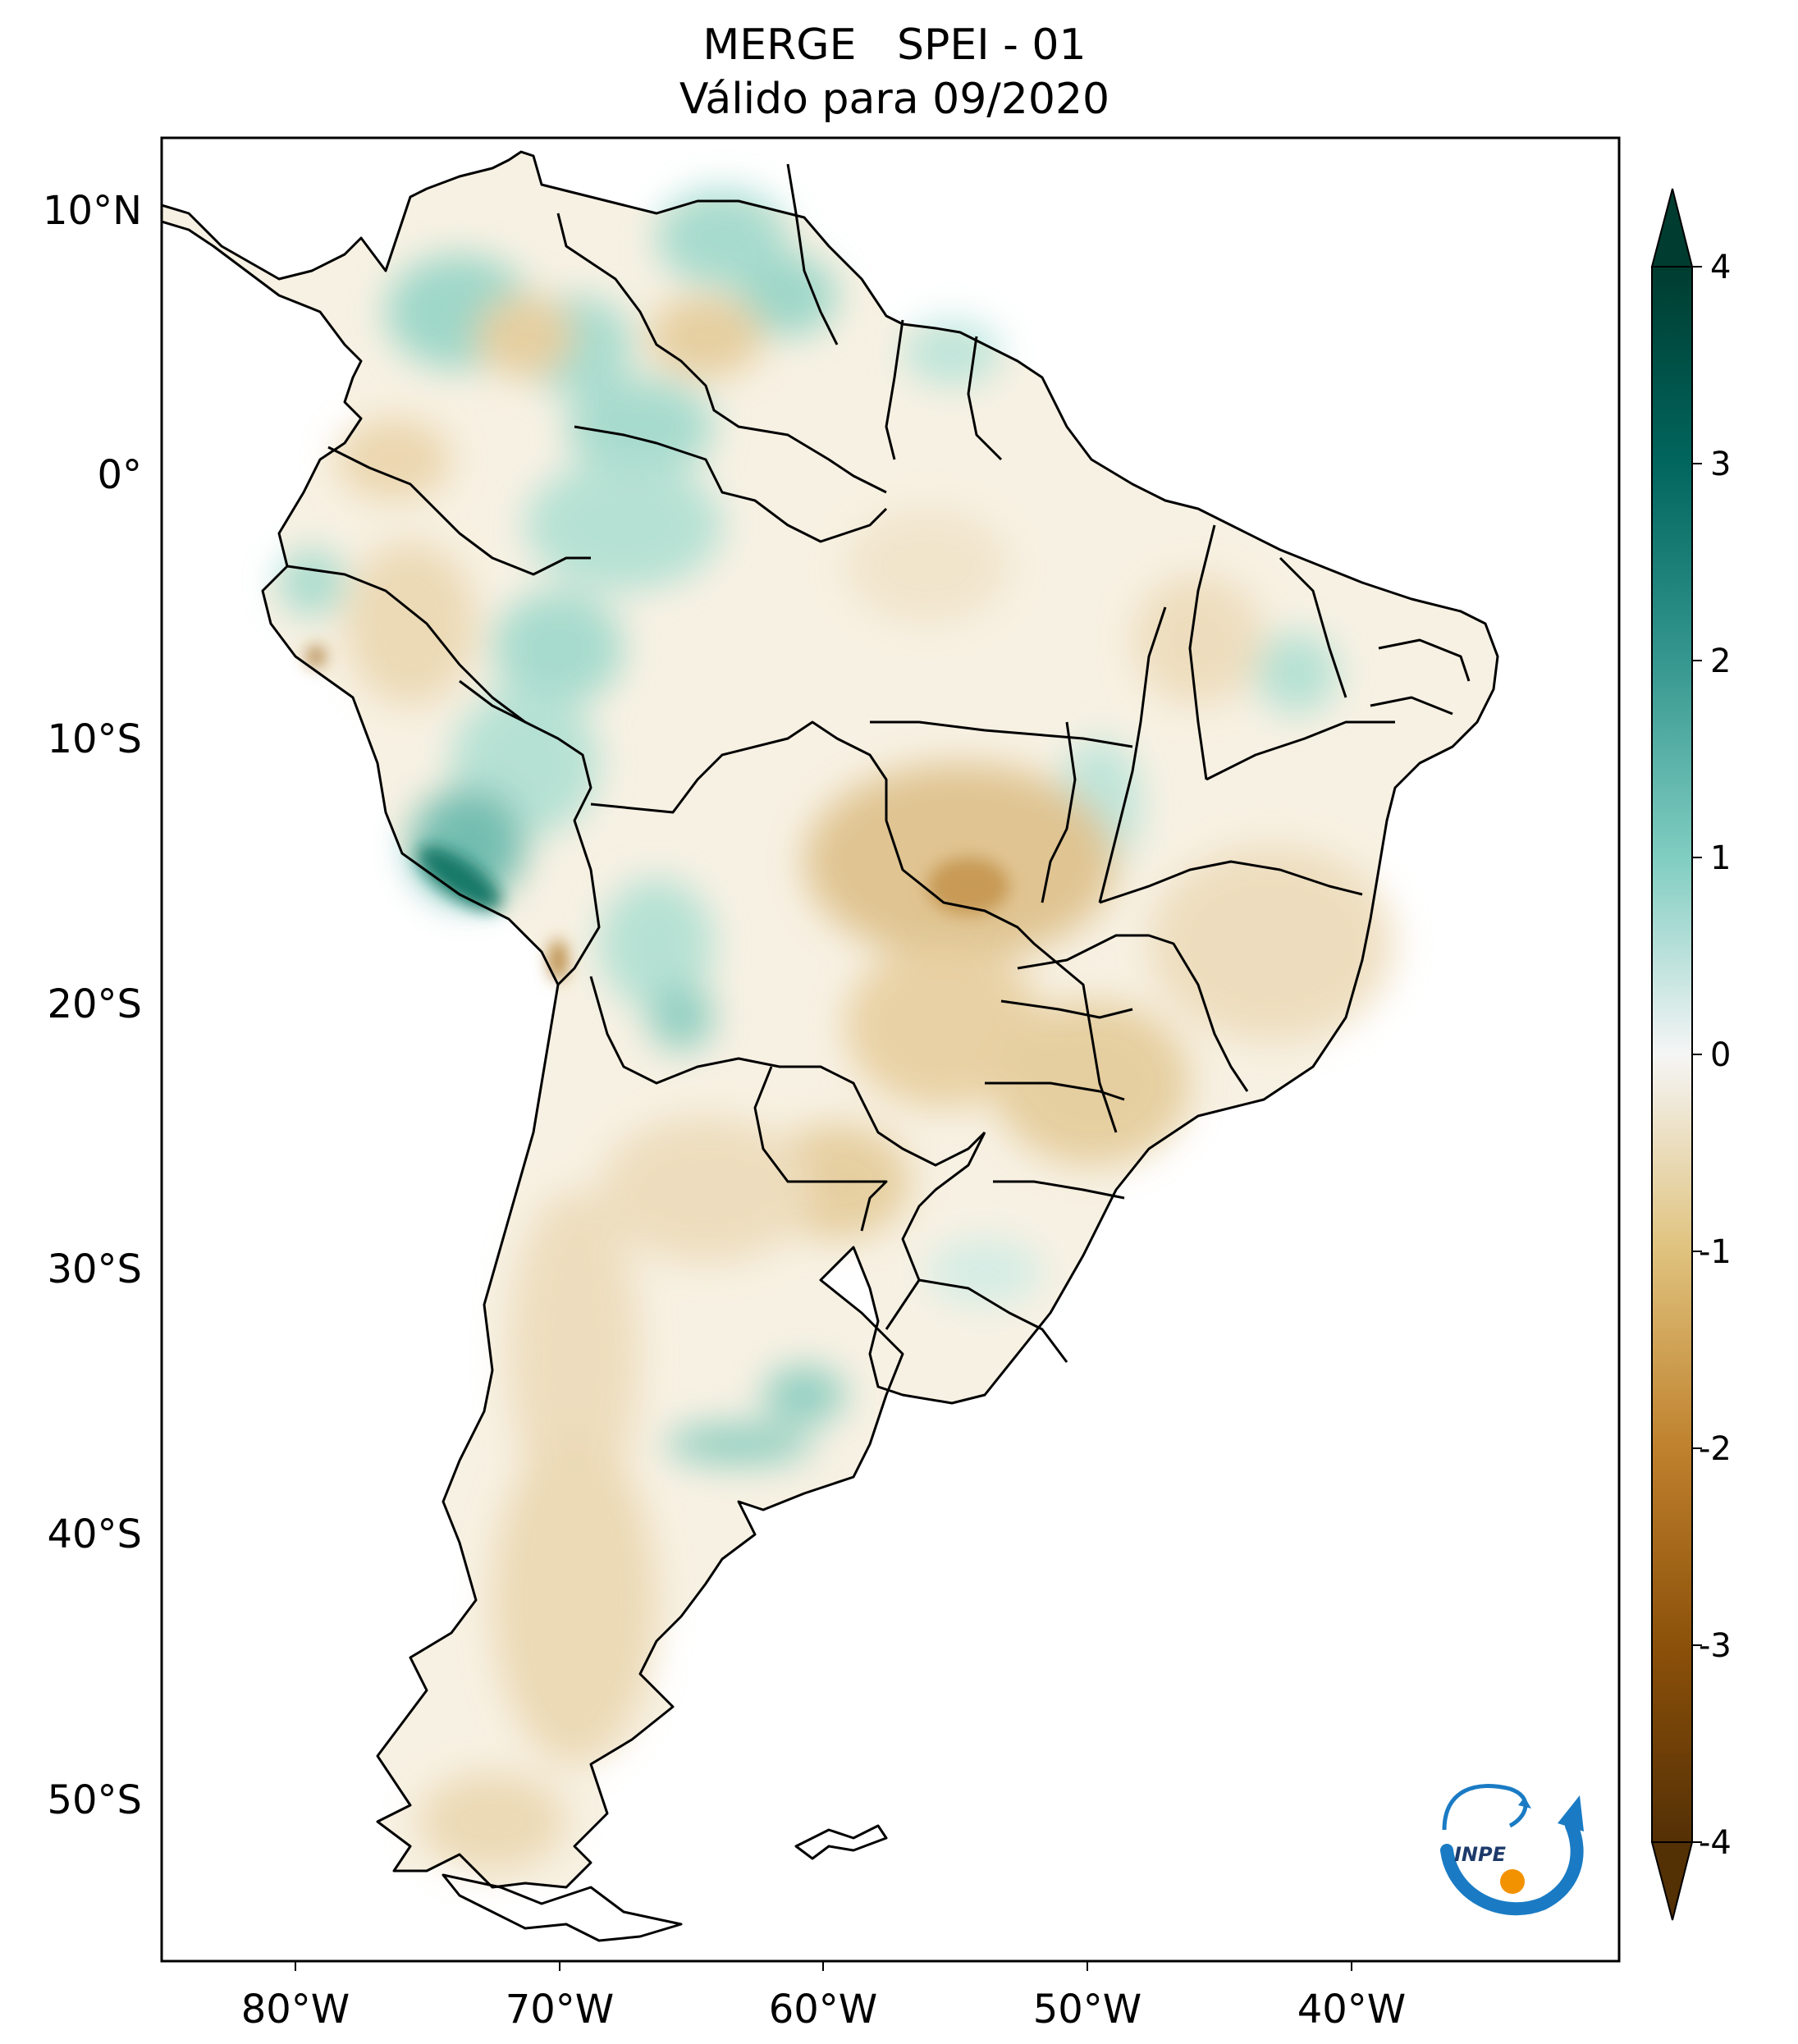 The image size is (1798, 2044). Describe the element at coordinates (1087, 2010) in the screenshot. I see `lon-tick-50w: 50°W` at that location.